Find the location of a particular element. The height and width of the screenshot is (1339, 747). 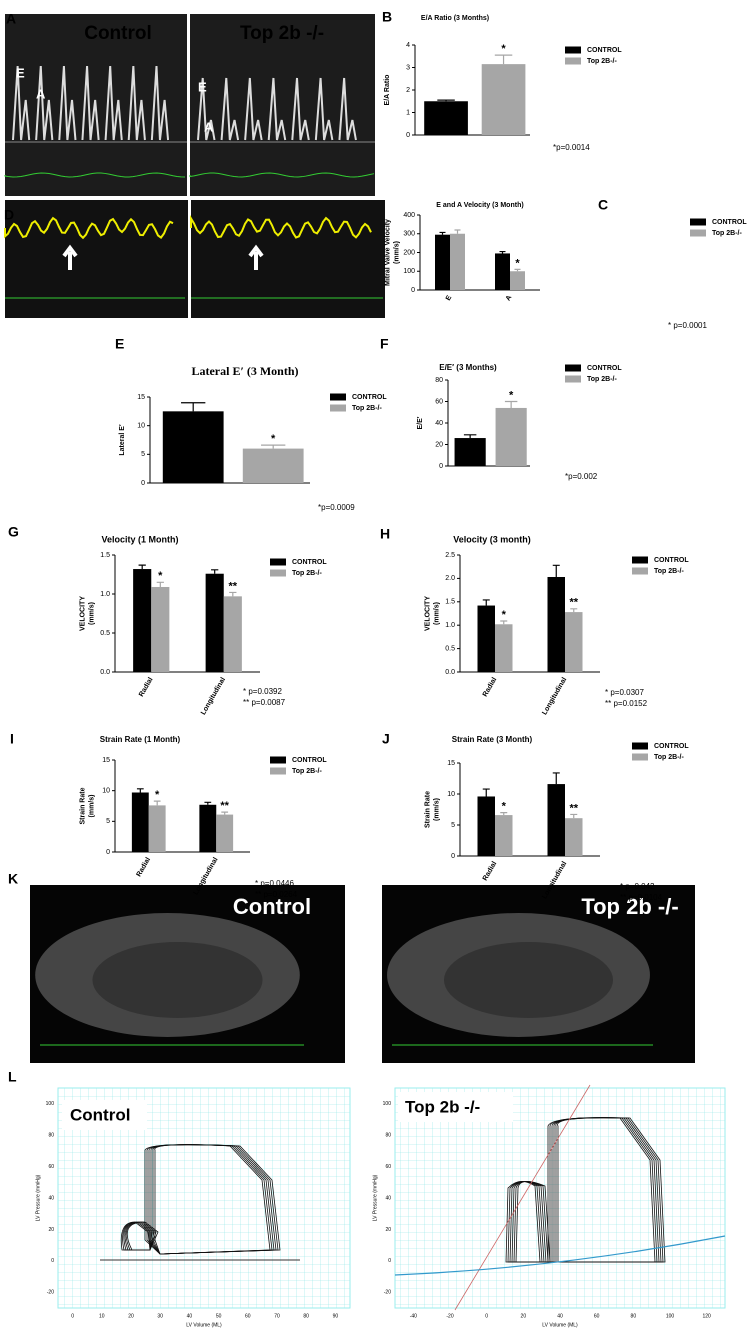

x-tick-label: 80 is located at coordinates (634, 1316).